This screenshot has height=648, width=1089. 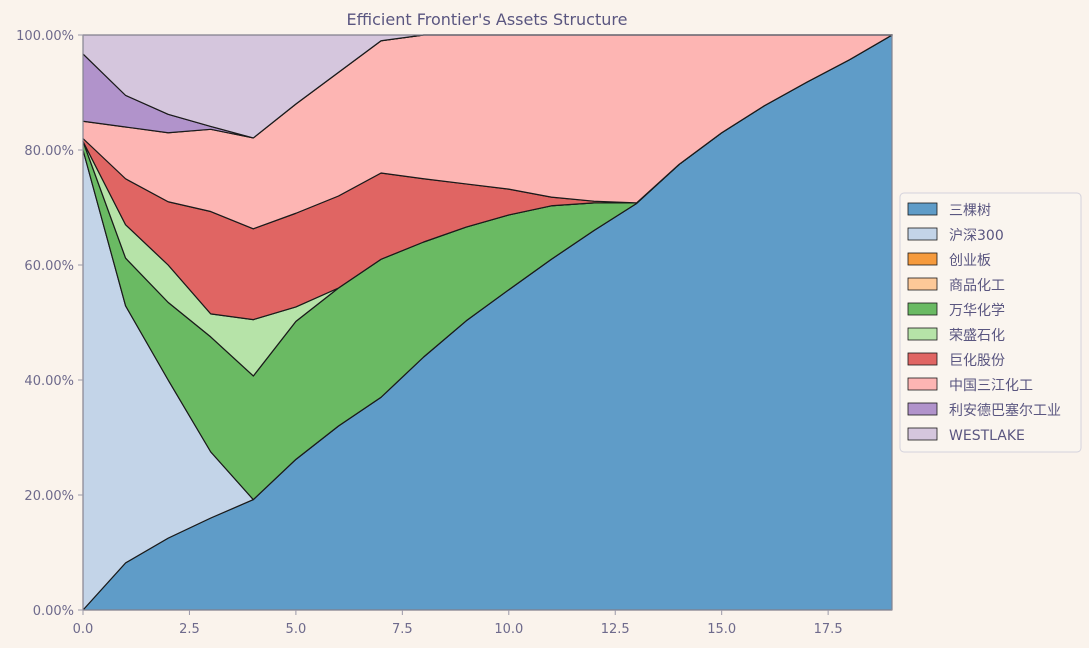 What do you see at coordinates (53, 611) in the screenshot?
I see `y-tick-label: 0.00%` at bounding box center [53, 611].